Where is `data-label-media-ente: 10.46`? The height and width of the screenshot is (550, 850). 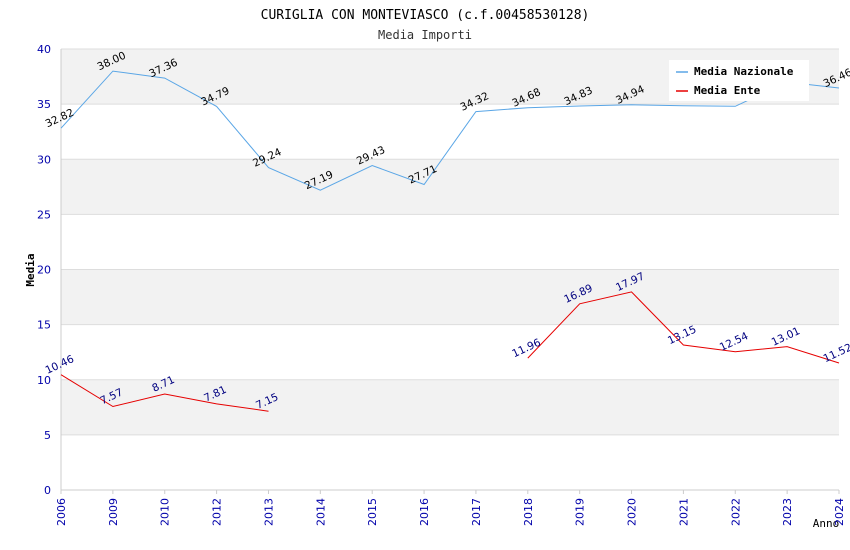
data-label-media-ente: 10.46 is located at coordinates (60, 365).